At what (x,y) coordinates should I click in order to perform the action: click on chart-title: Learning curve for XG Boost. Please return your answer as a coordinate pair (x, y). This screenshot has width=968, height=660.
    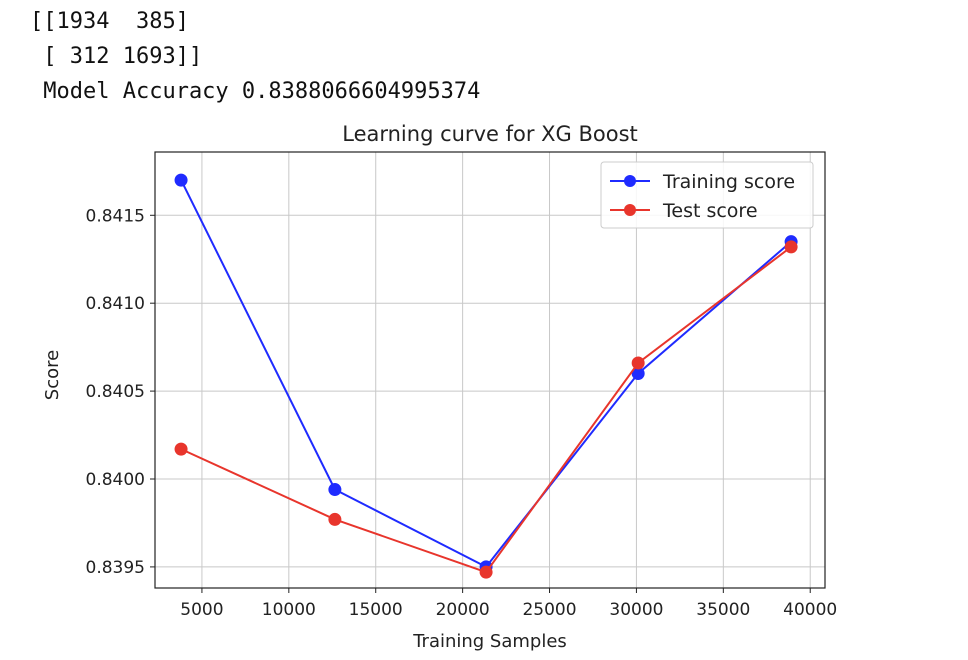
    Looking at the image, I should click on (490, 134).